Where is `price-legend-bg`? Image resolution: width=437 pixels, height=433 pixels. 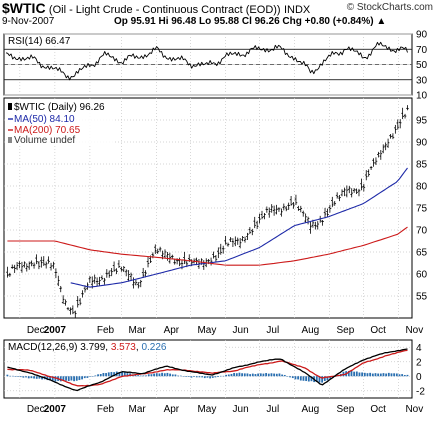 price-legend-bg is located at coordinates (60, 123).